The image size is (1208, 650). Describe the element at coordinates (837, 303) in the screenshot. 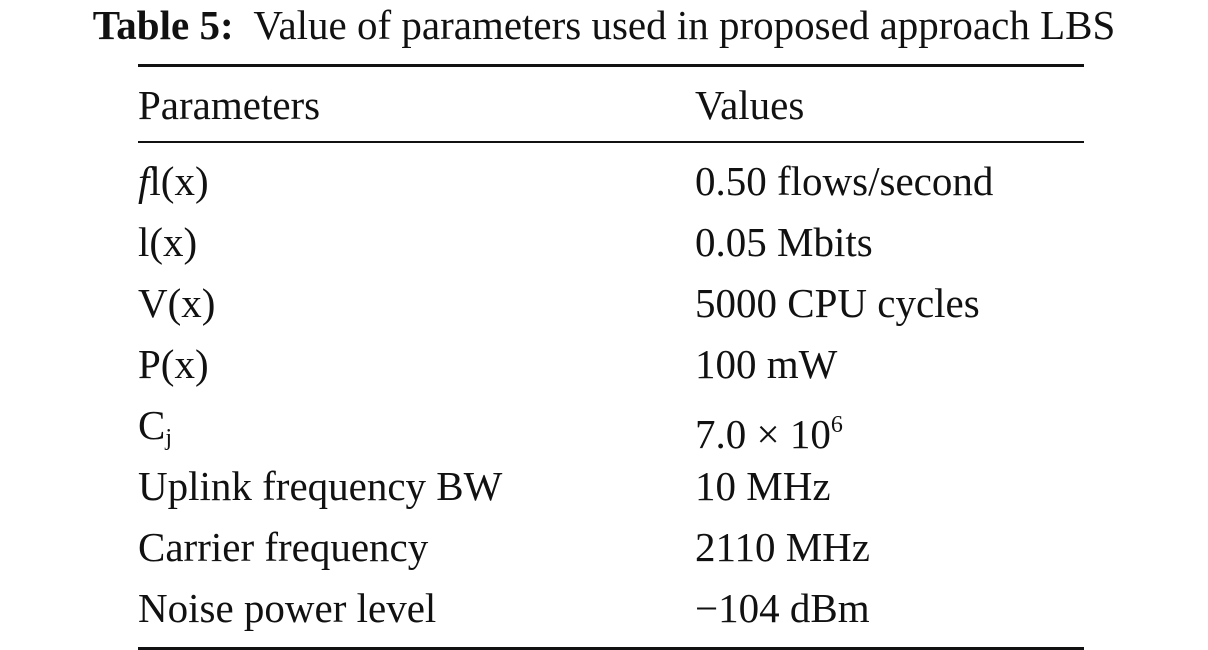

I see `value-cell: 5000 CPU cycles` at that location.